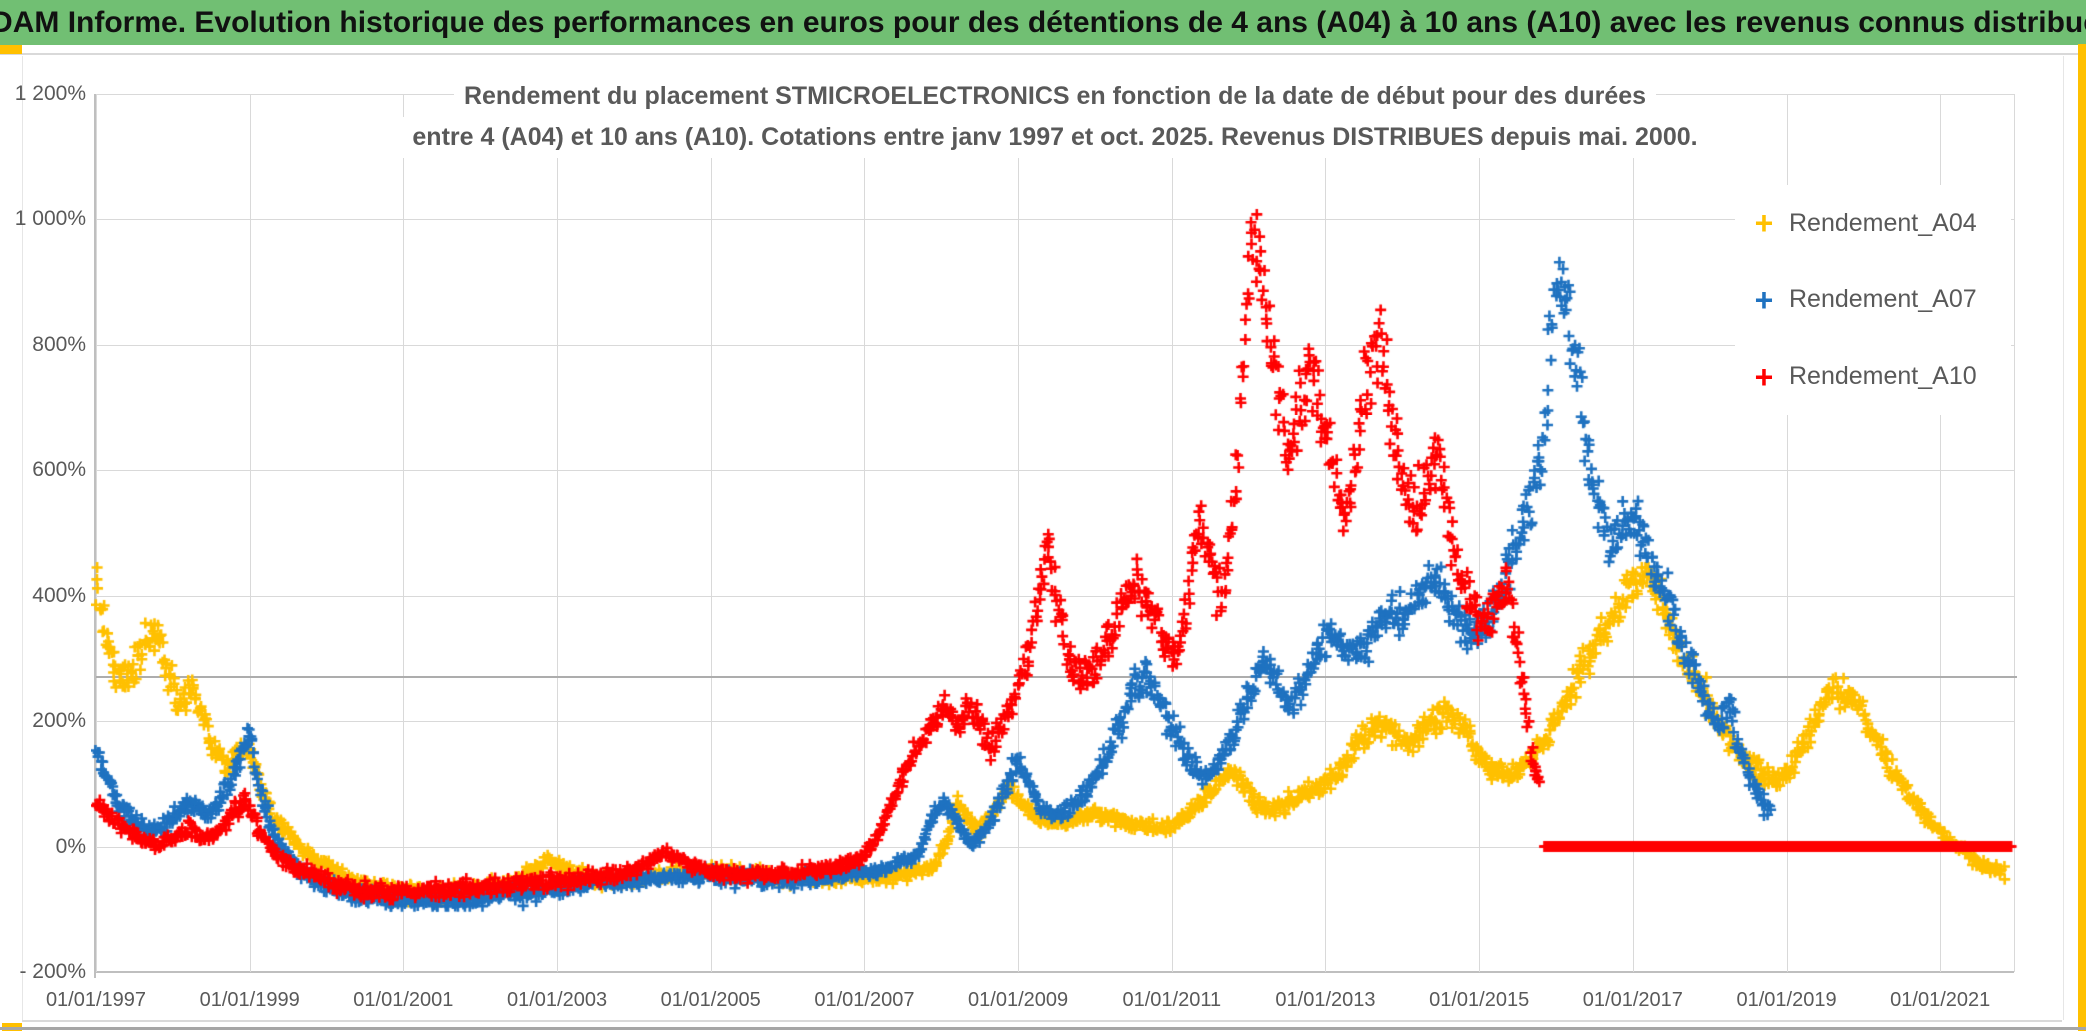  I want to click on y-axis-tick-label: 0%, so click(70, 846).